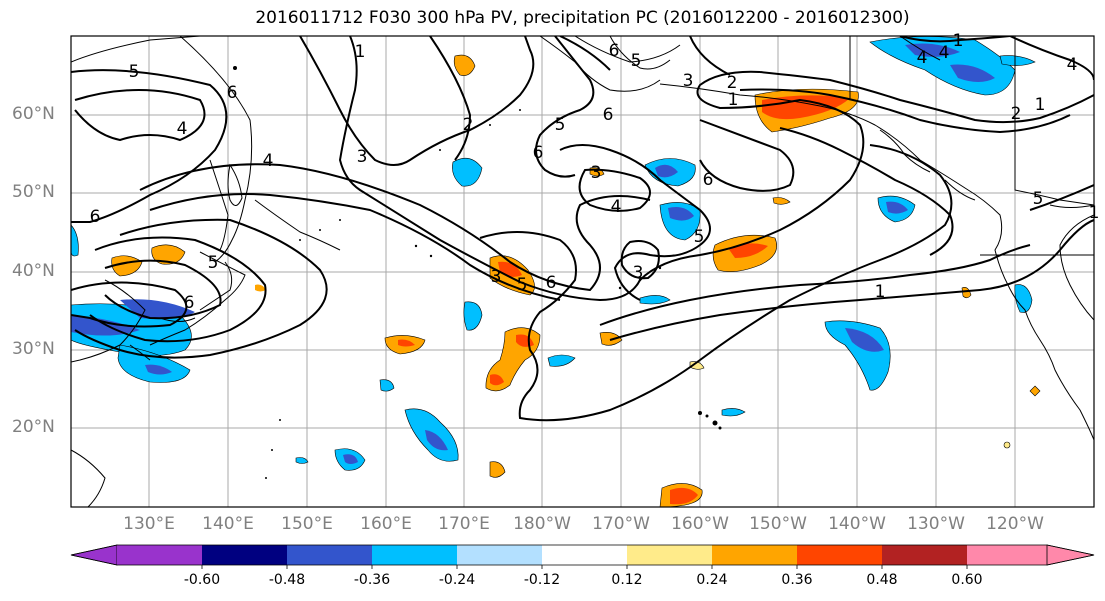  What do you see at coordinates (33, 427) in the screenshot?
I see `lat-label-20n: 20°N` at bounding box center [33, 427].